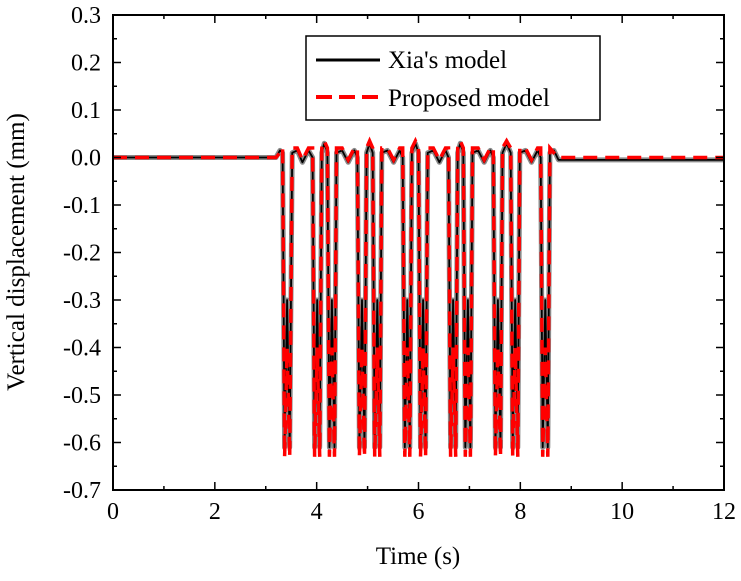 The image size is (741, 581). I want to click on y-tick-label: 0.3, so click(86, 16).